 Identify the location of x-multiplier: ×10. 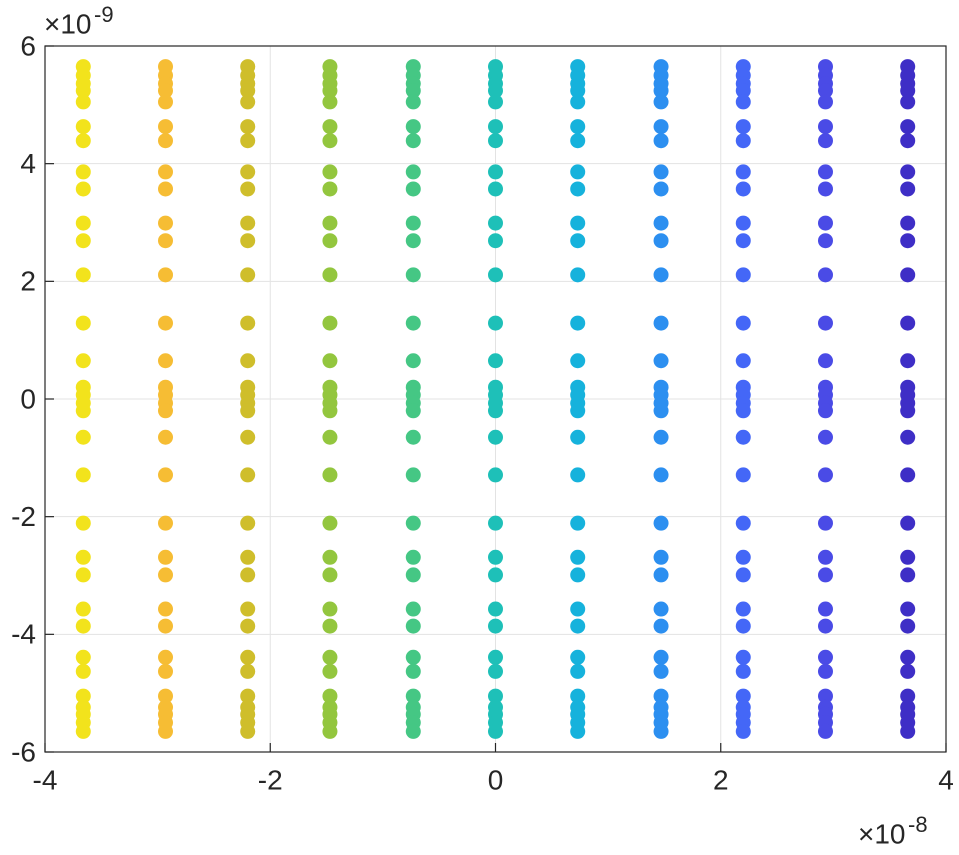
(882, 833).